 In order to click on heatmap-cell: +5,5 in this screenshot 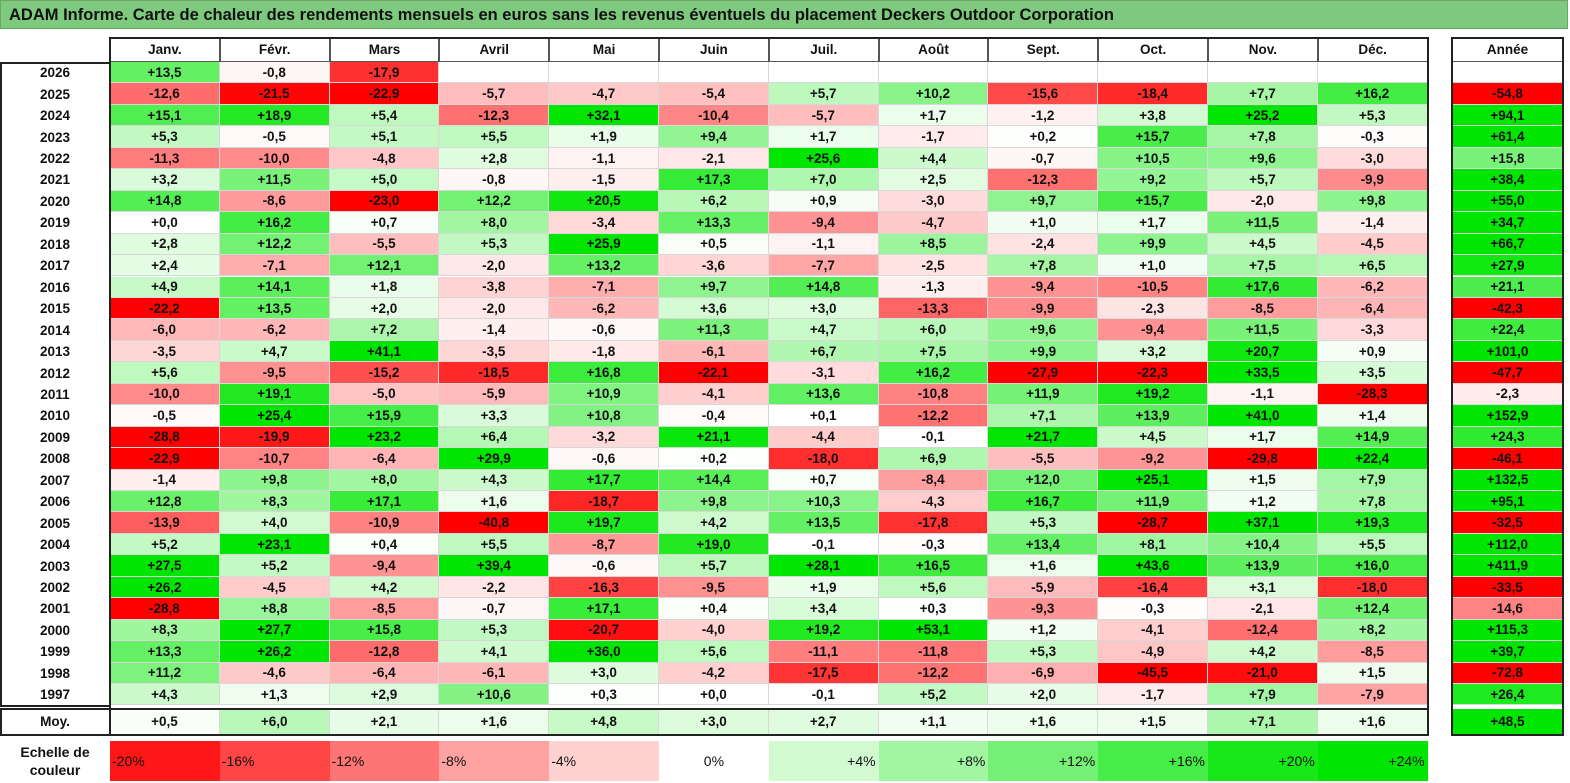, I will do `click(494, 137)`.